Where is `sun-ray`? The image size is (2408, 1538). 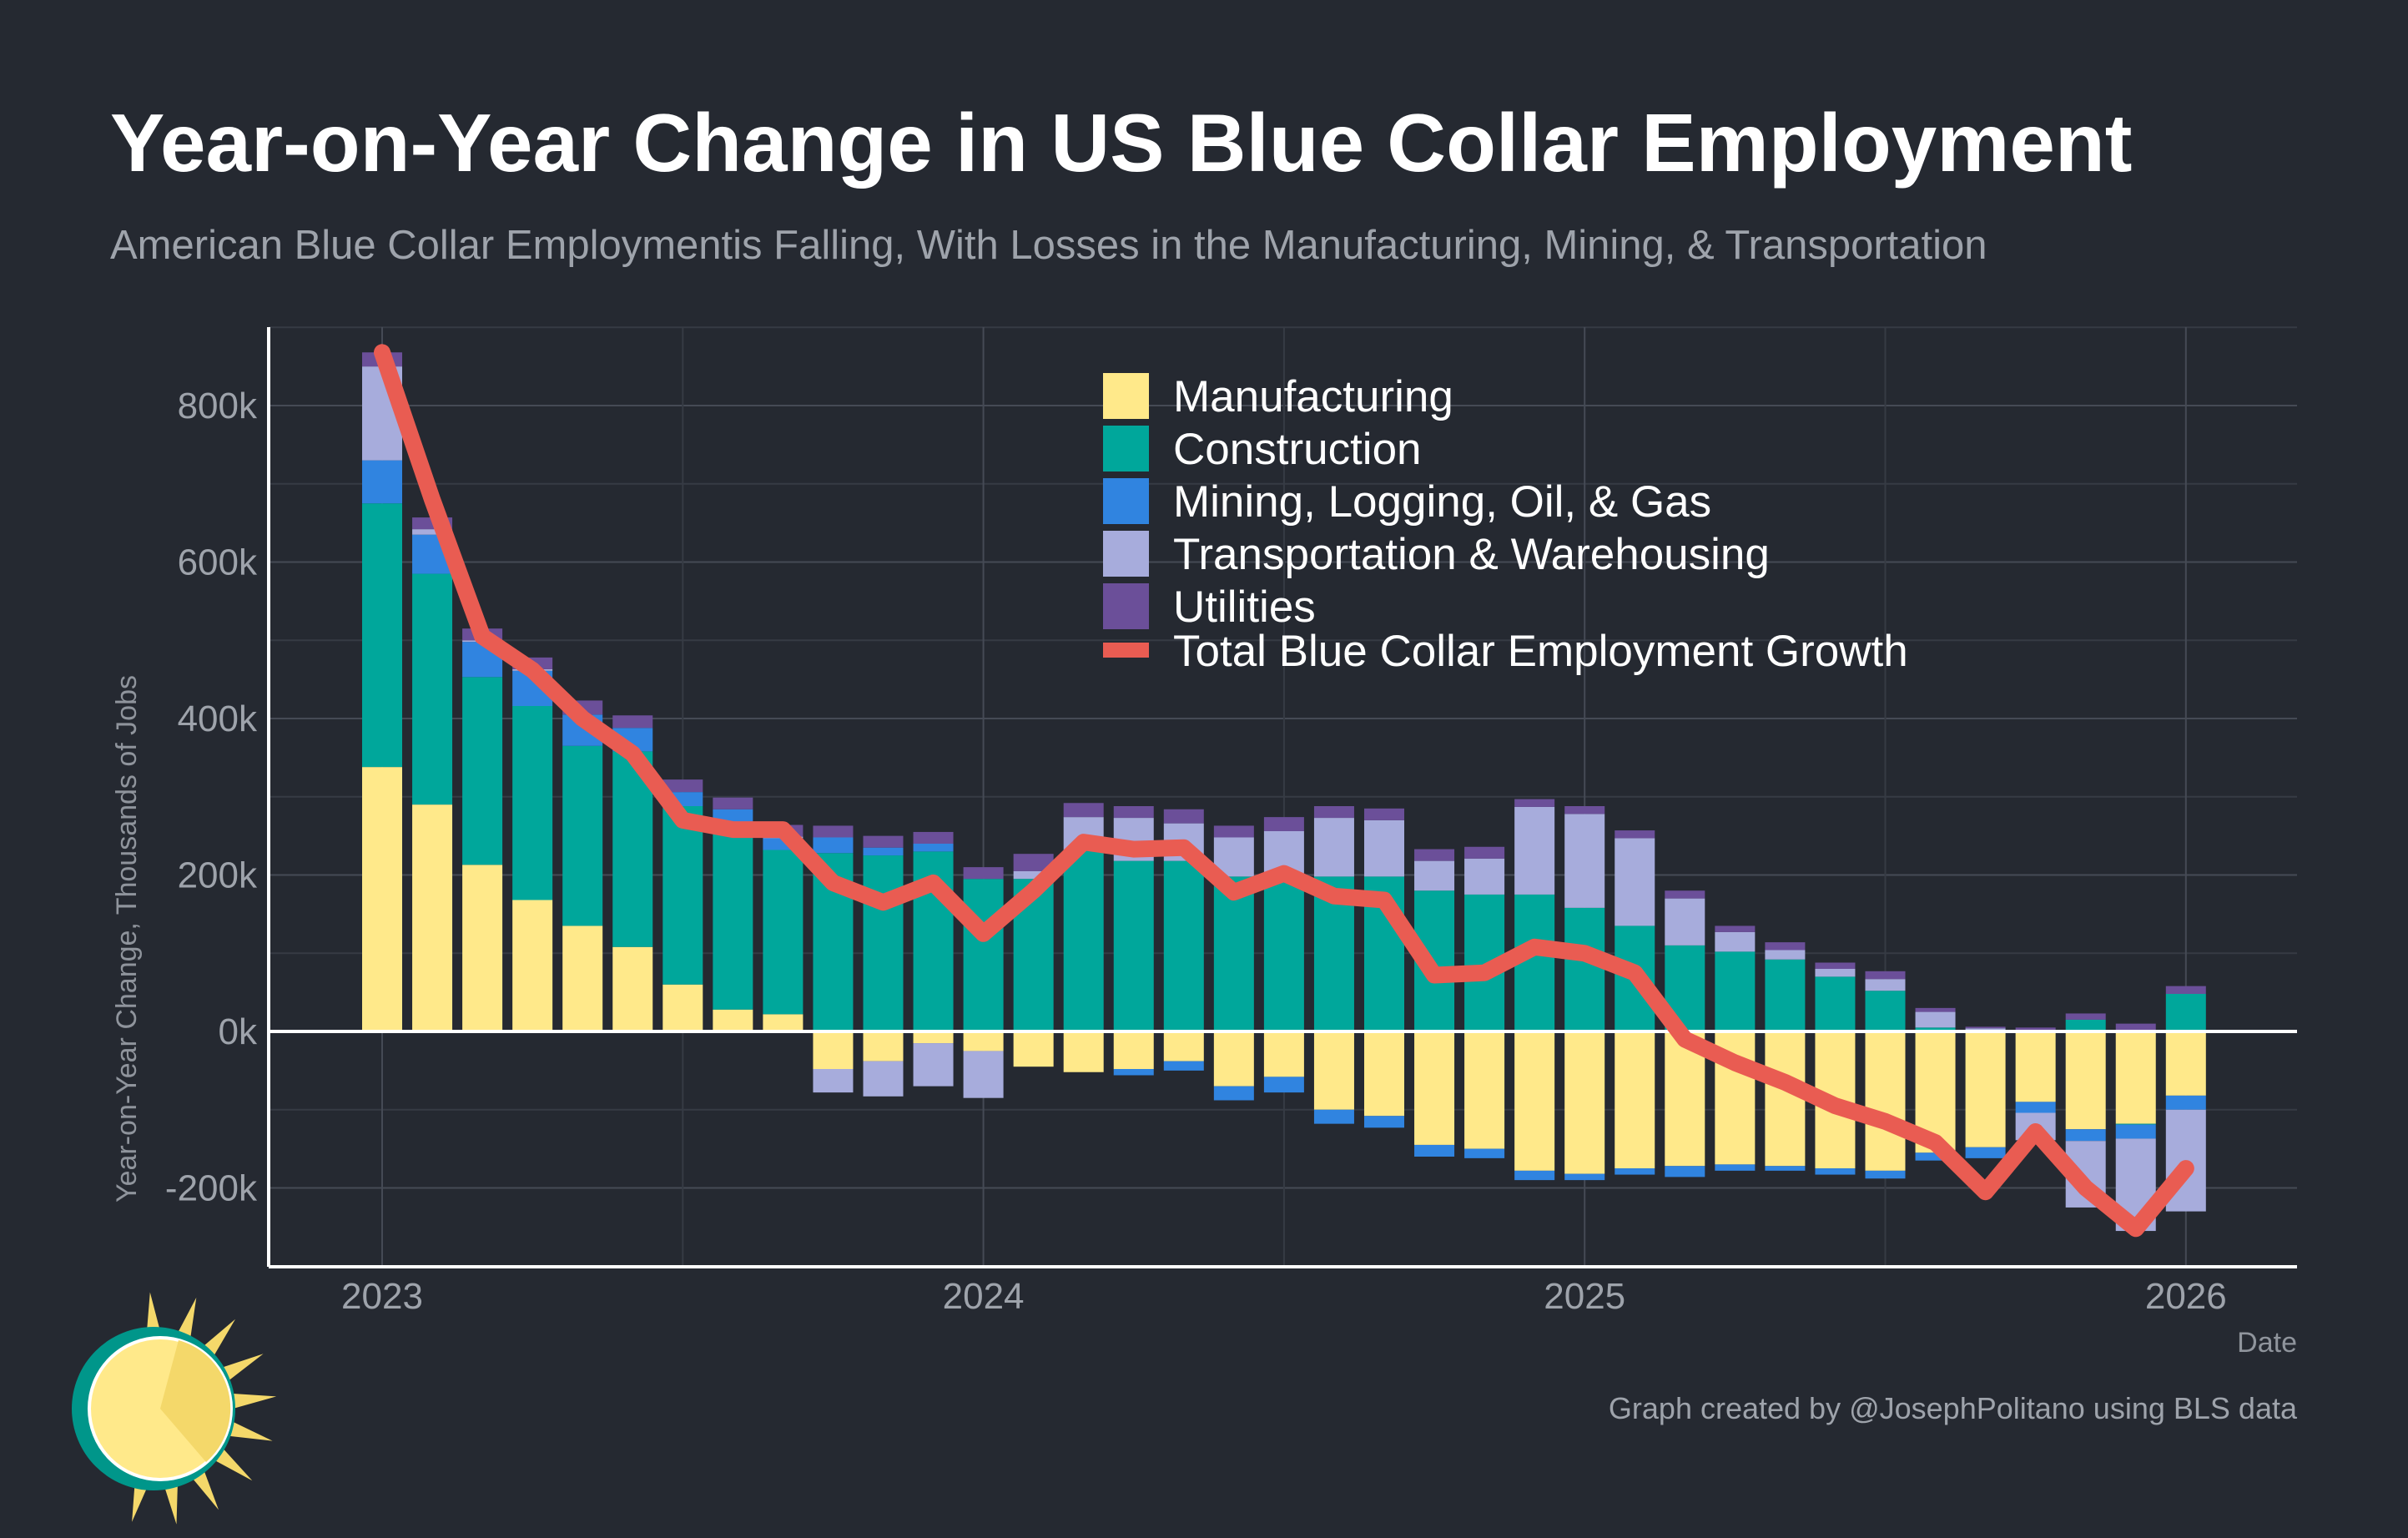 sun-ray is located at coordinates (247, 1429).